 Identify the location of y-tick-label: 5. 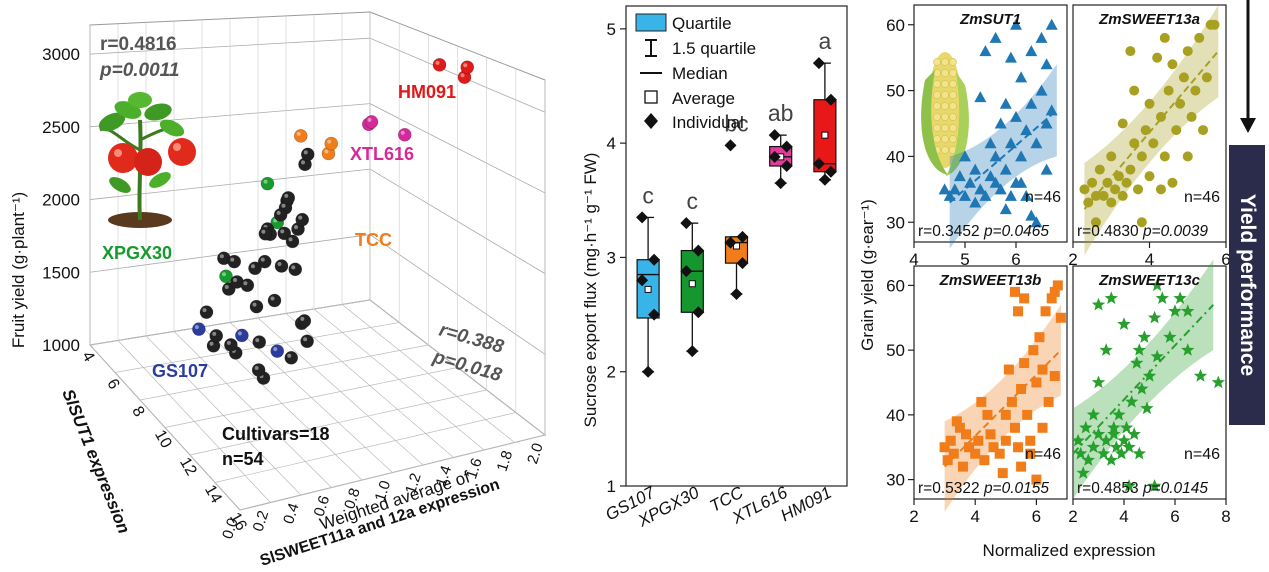
(611, 29).